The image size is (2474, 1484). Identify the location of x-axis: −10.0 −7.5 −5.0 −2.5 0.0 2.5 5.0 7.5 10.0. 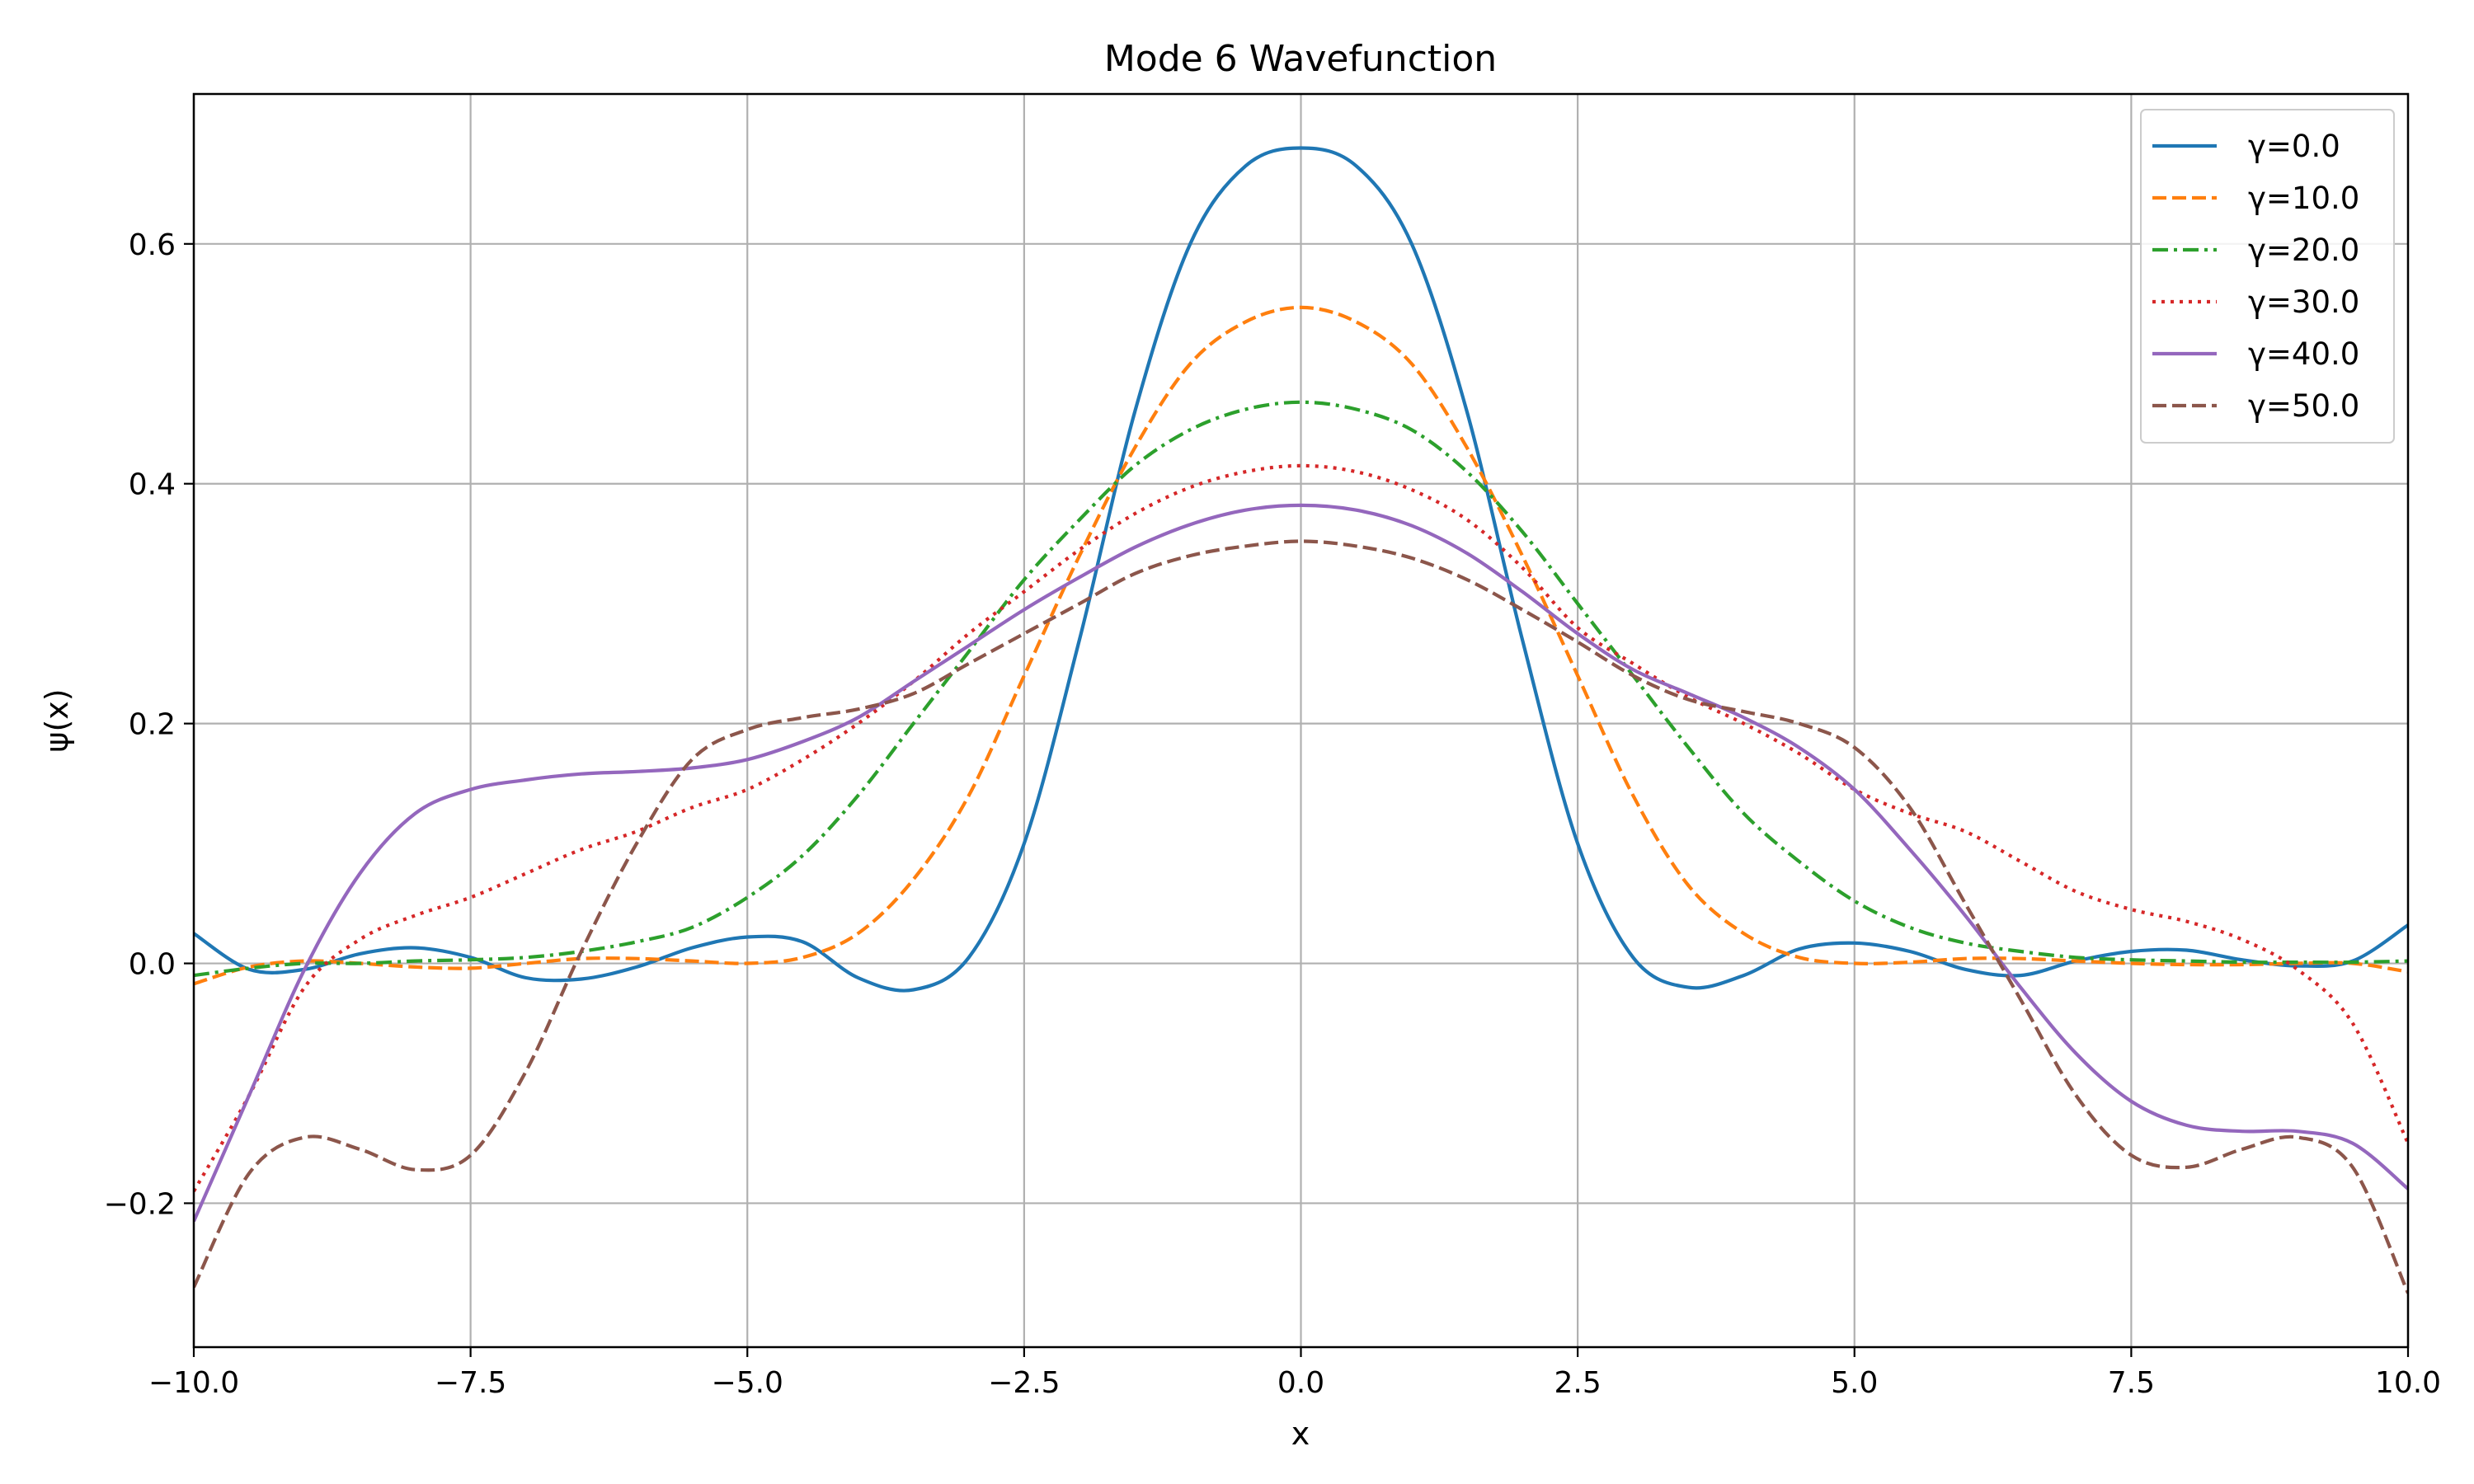
(1294, 1373).